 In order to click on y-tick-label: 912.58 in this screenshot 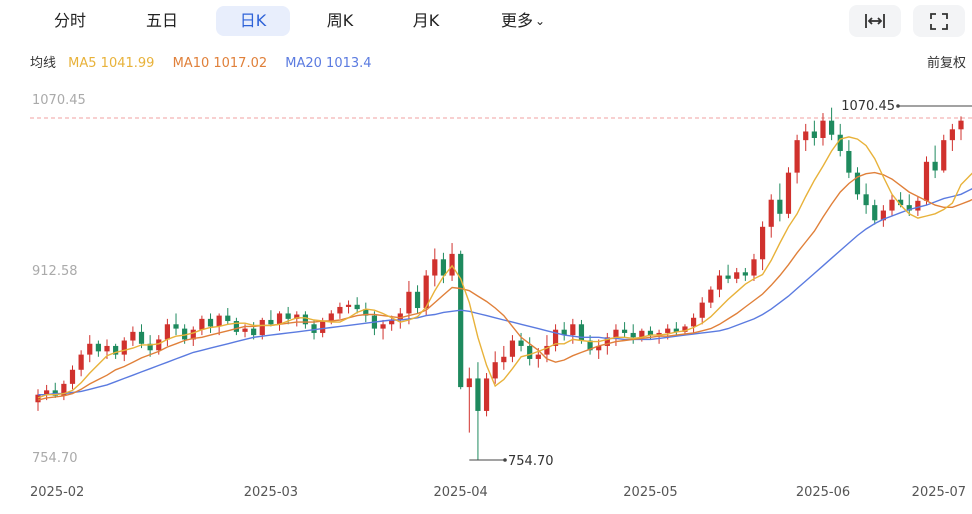, I will do `click(55, 271)`.